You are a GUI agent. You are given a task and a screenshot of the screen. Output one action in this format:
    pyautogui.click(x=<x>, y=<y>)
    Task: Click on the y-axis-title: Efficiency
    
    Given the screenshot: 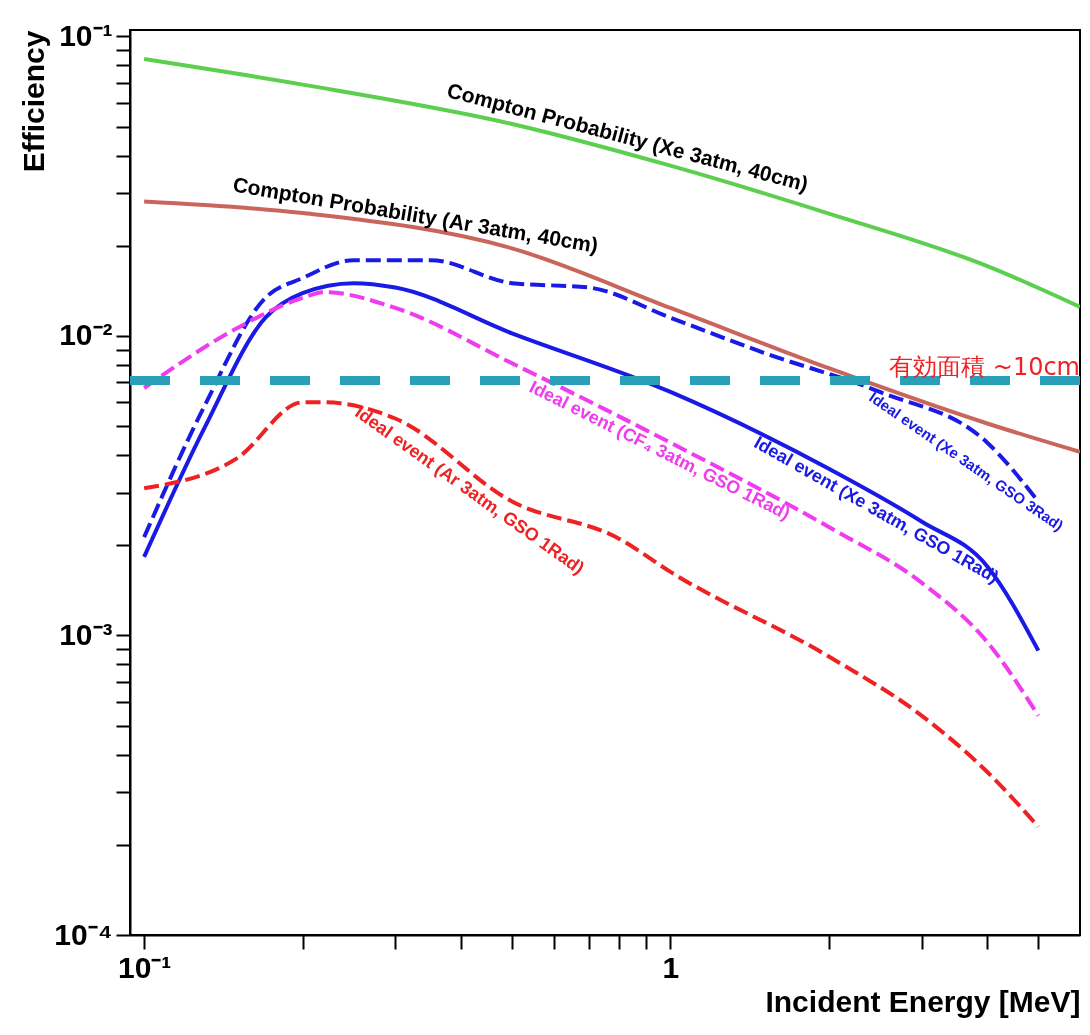 What is the action you would take?
    pyautogui.click(x=34, y=101)
    